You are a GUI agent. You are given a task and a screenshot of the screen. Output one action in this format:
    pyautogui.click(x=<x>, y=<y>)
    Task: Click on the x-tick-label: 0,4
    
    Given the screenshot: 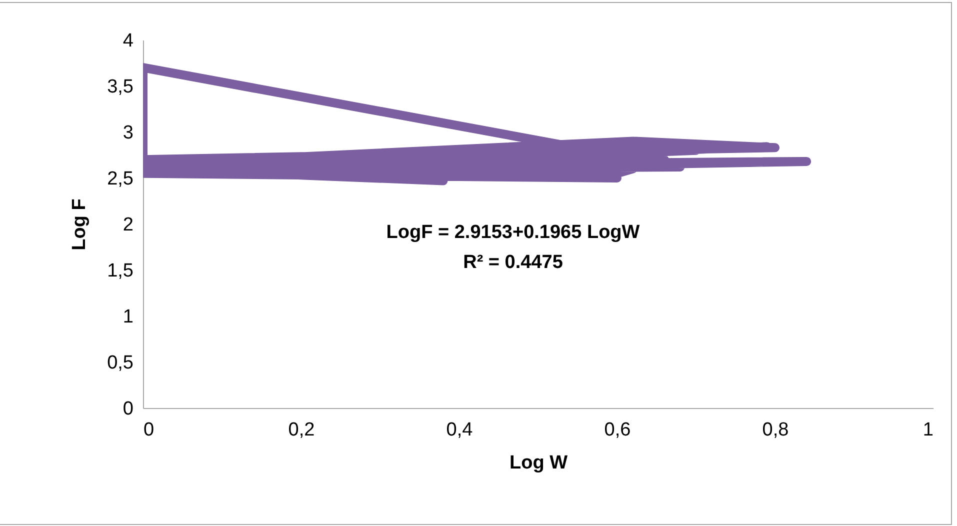 What is the action you would take?
    pyautogui.click(x=460, y=430)
    